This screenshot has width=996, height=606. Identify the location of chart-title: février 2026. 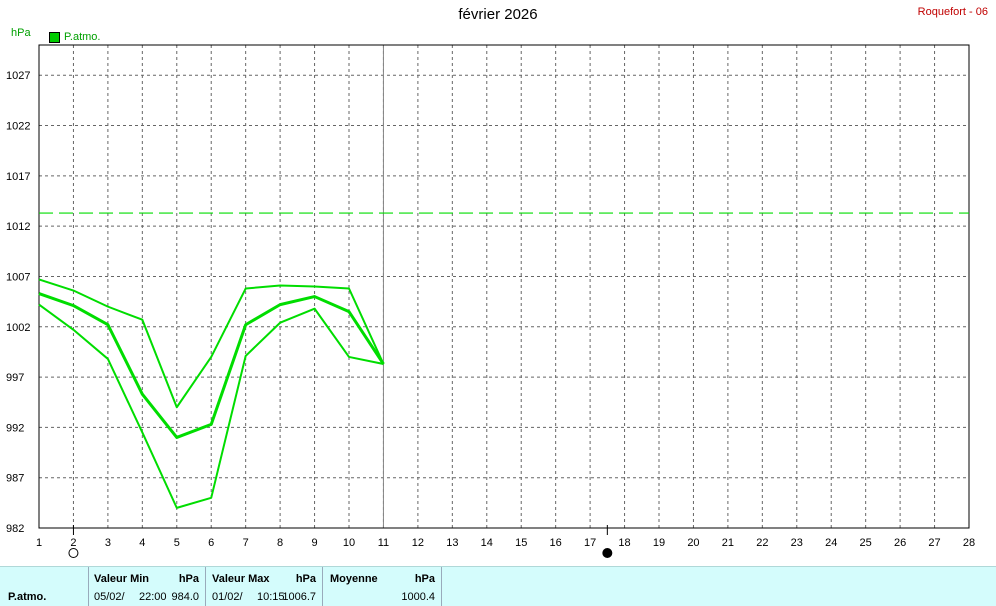
(498, 14).